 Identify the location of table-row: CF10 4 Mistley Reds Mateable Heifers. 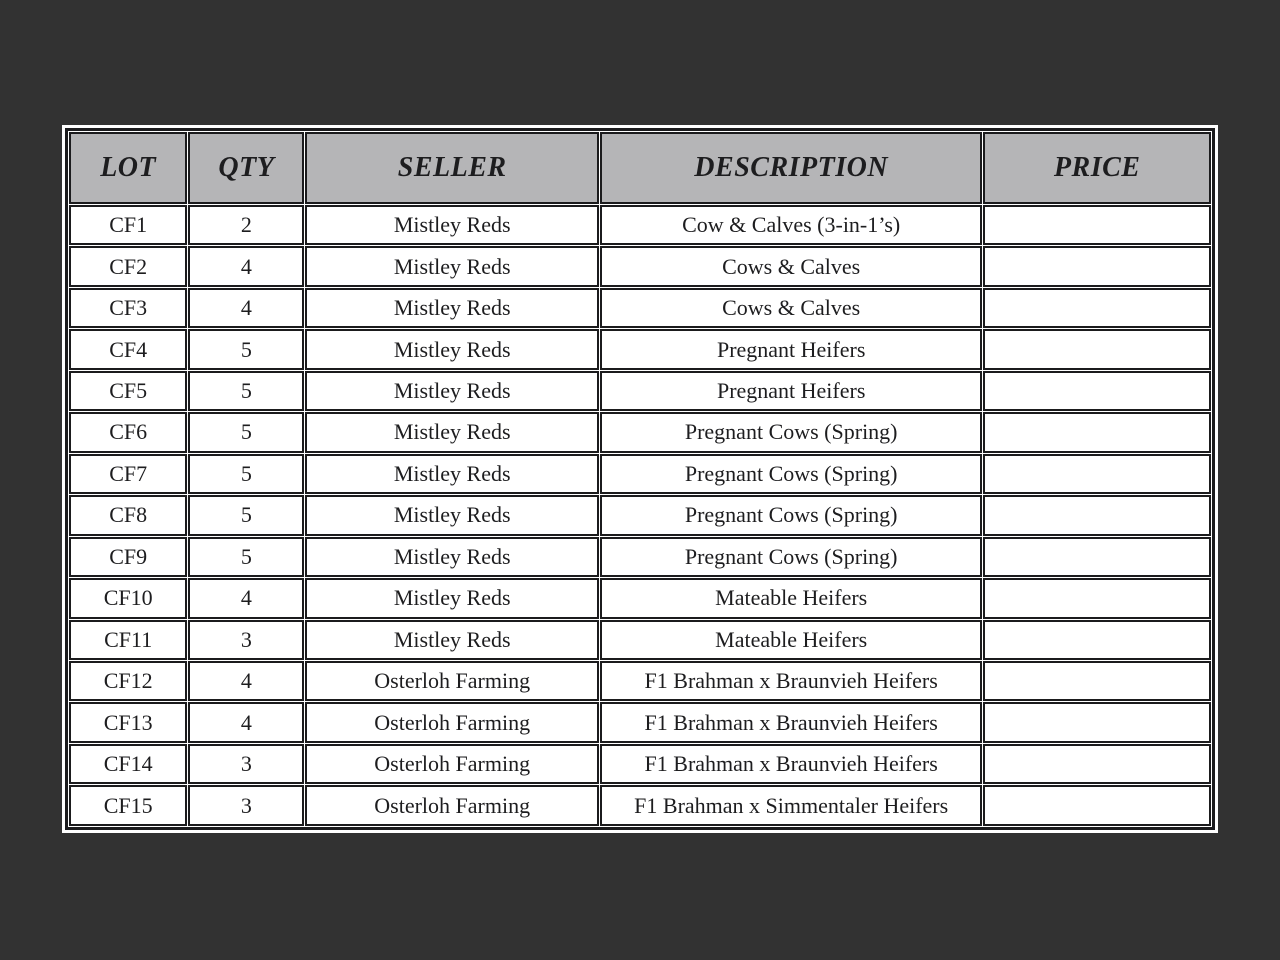
(640, 598).